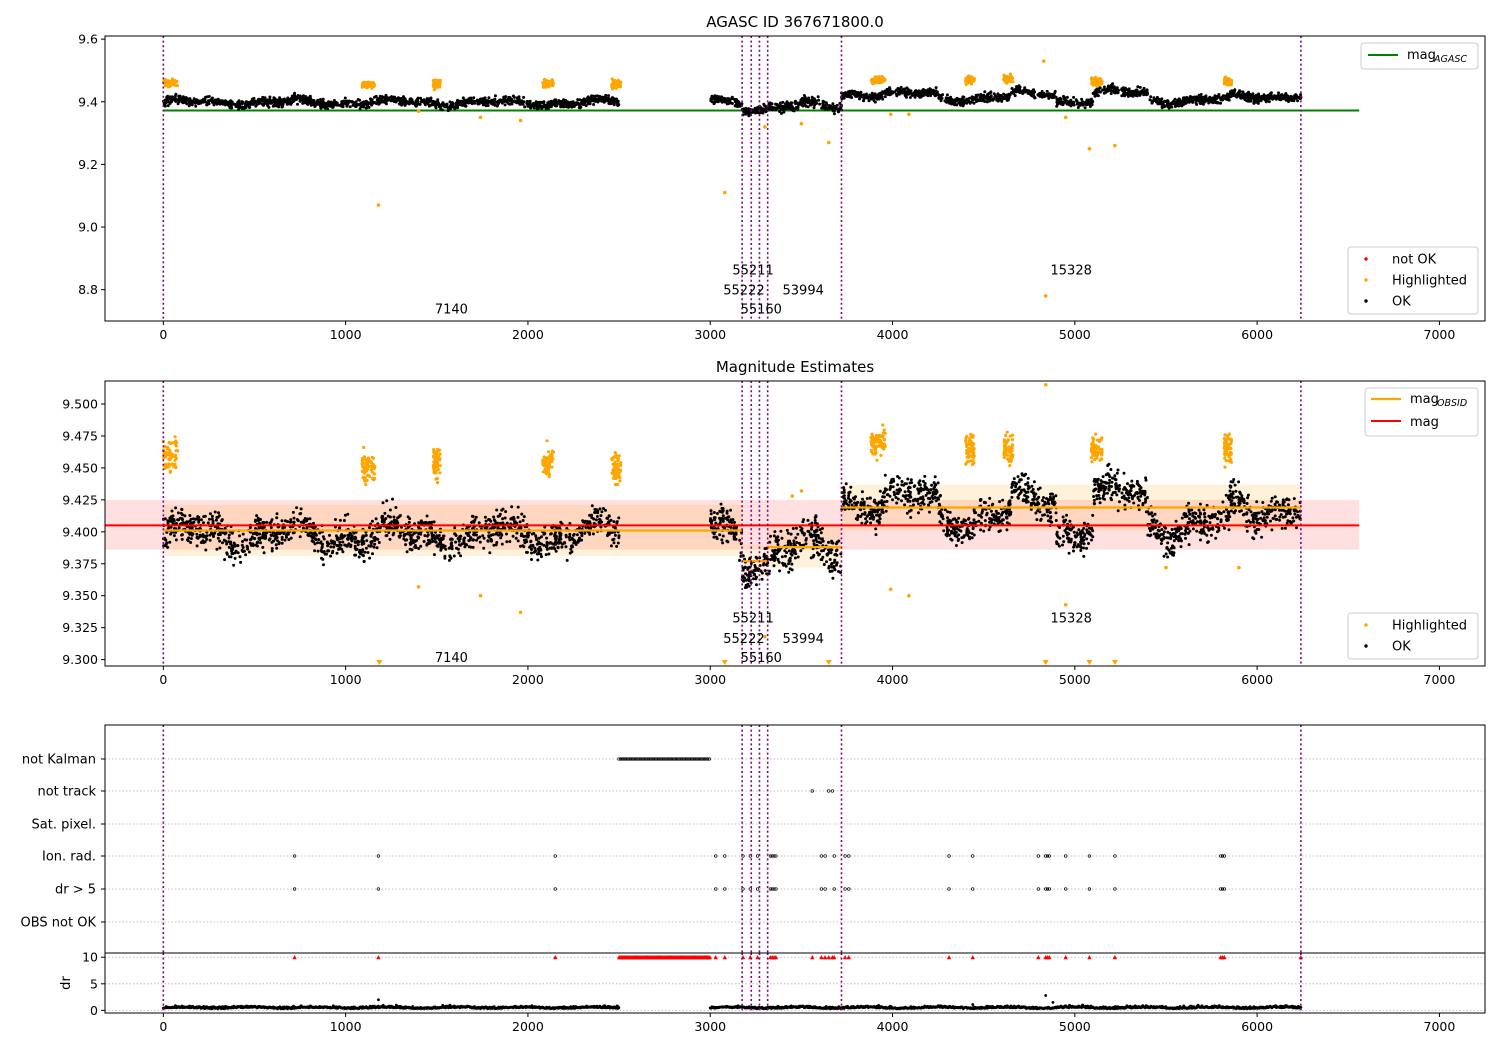 Image resolution: width=1500 pixels, height=1050 pixels. I want to click on x-tick-label: 3000, so click(710, 334).